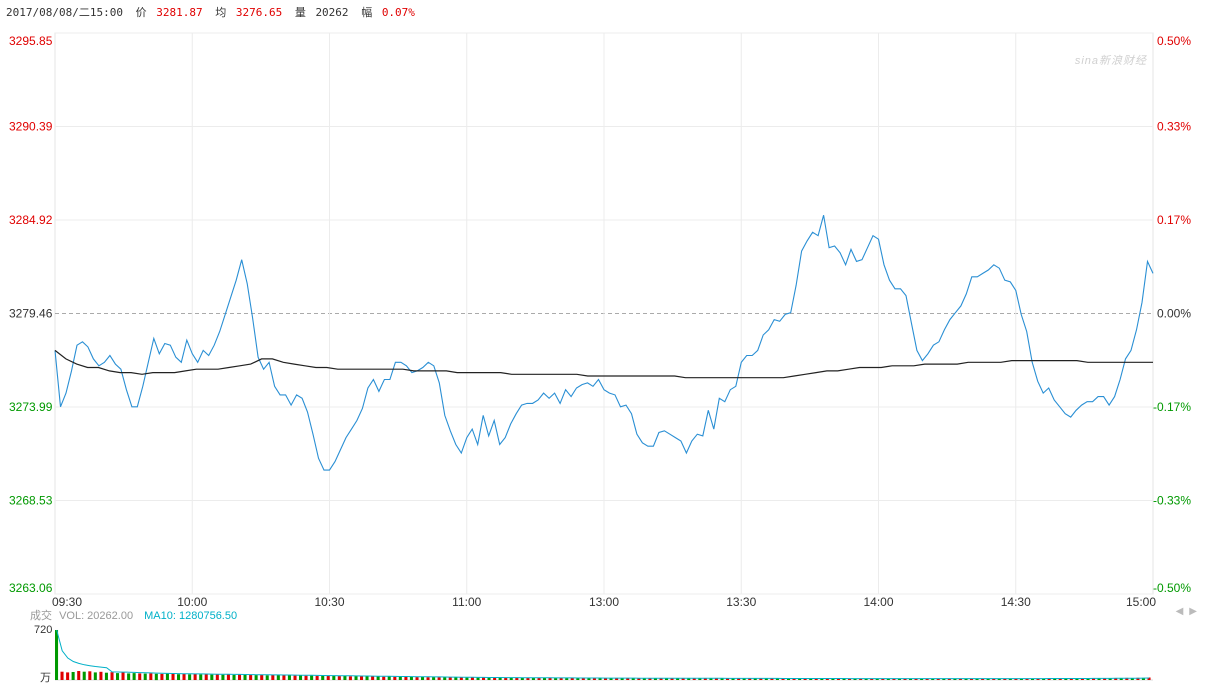 The image size is (1209, 685). Describe the element at coordinates (133, 615) in the screenshot. I see `volume-info: 成交 VOL: 20262.00 MA10: 1280756.50` at that location.